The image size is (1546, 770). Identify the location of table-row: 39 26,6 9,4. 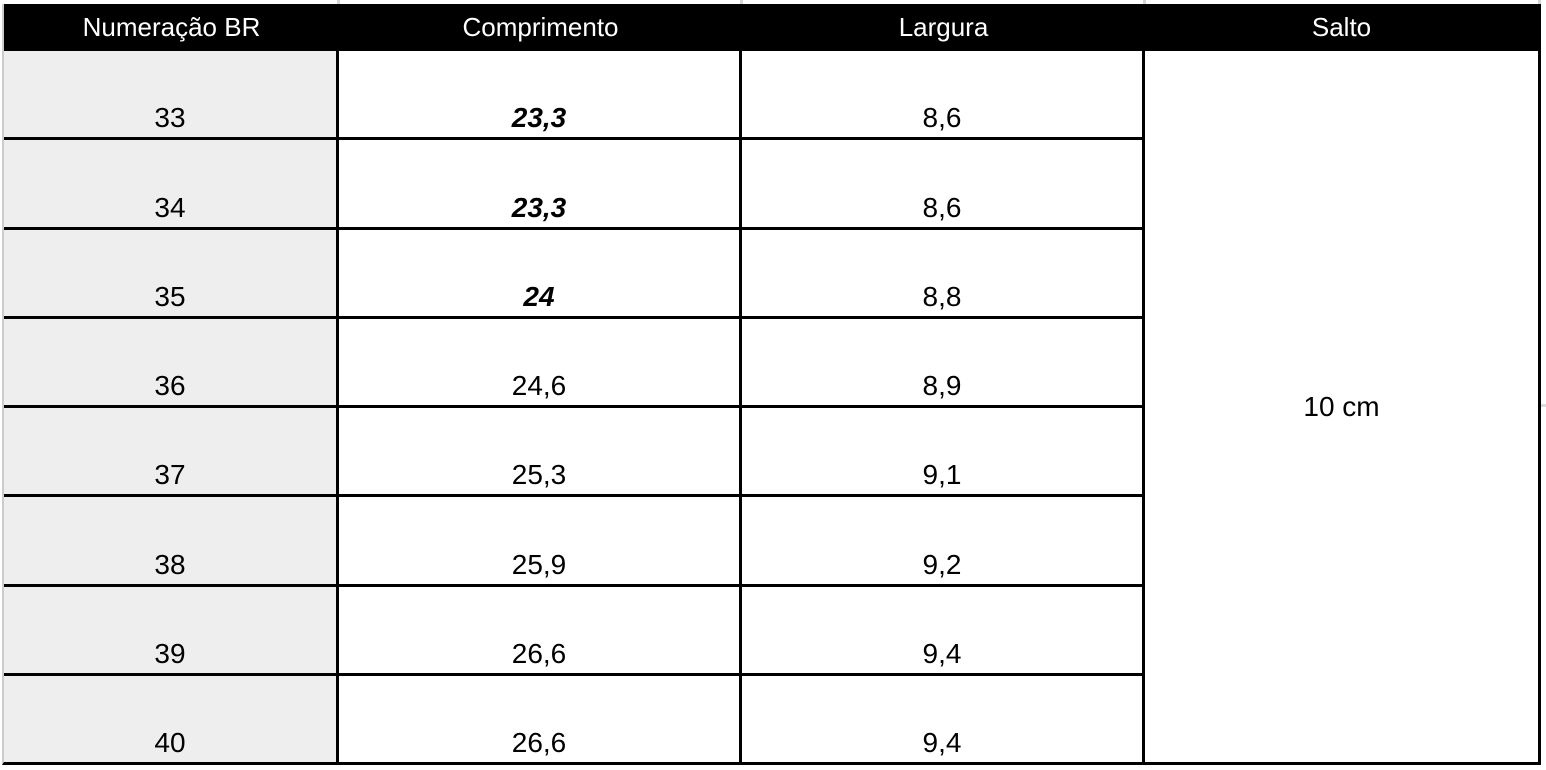
(574, 631).